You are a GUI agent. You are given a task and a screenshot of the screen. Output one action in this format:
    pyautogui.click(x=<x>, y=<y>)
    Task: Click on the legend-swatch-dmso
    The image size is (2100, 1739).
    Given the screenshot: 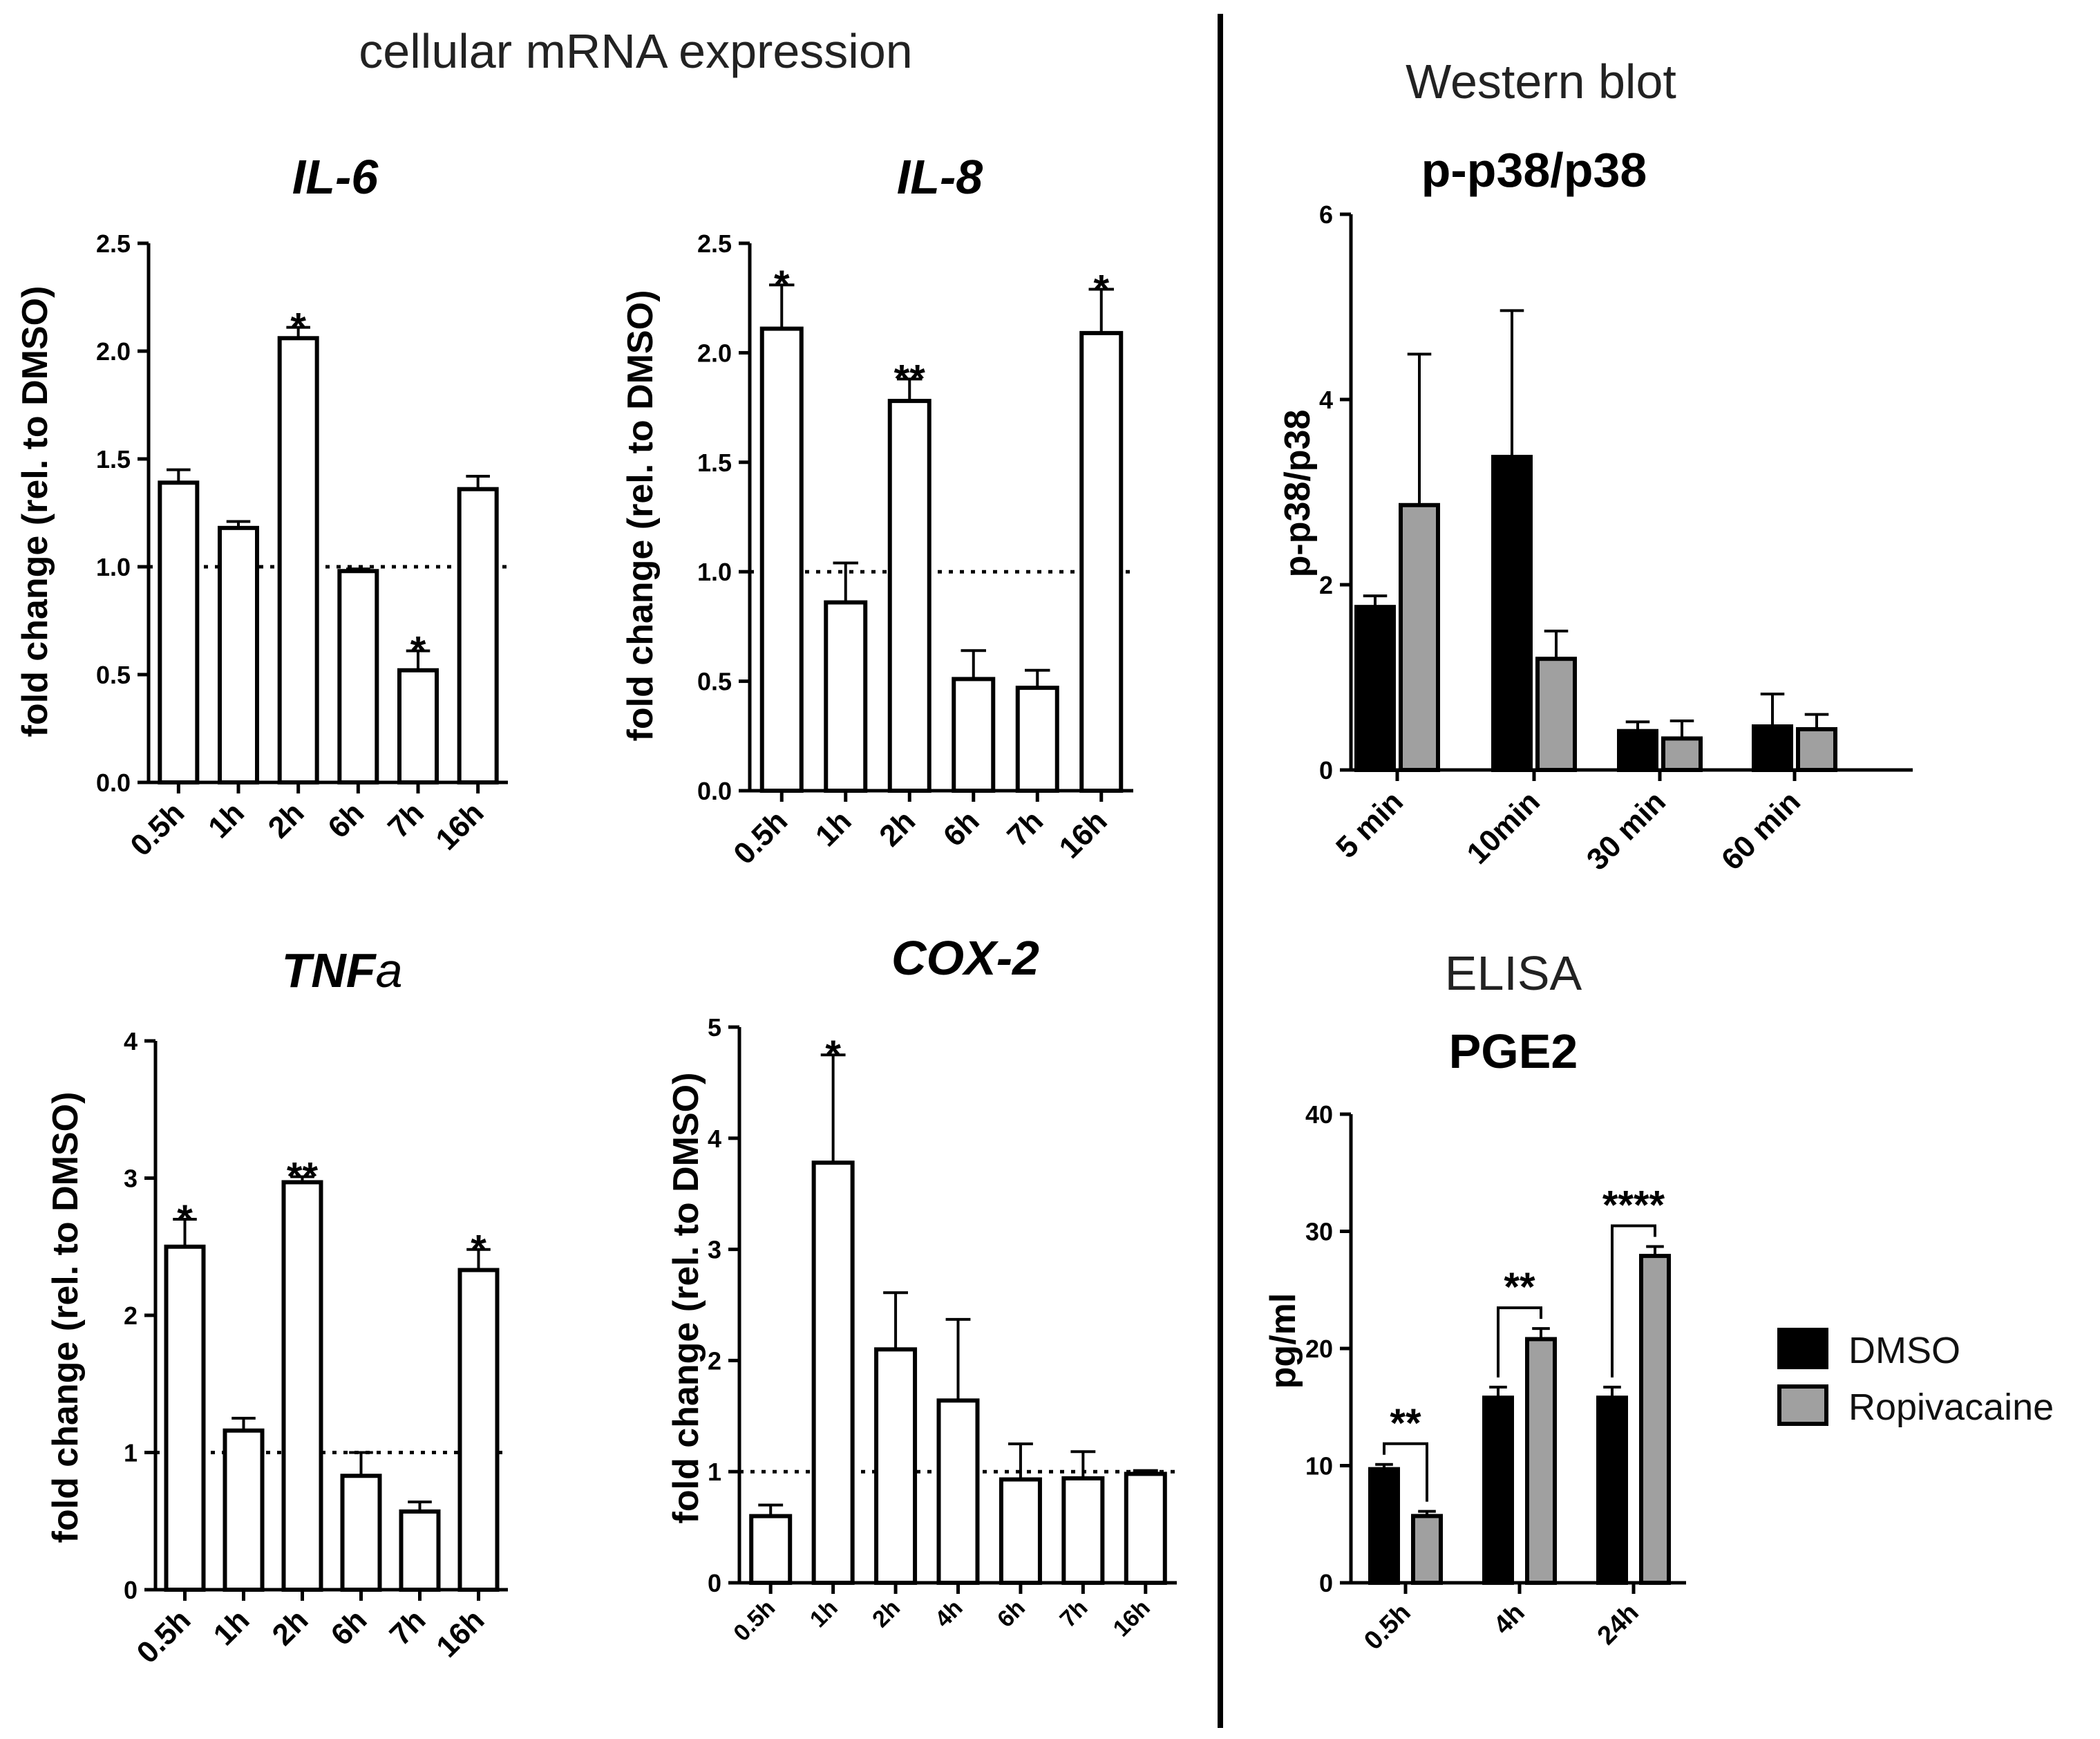 What is the action you would take?
    pyautogui.click(x=1802, y=1349)
    